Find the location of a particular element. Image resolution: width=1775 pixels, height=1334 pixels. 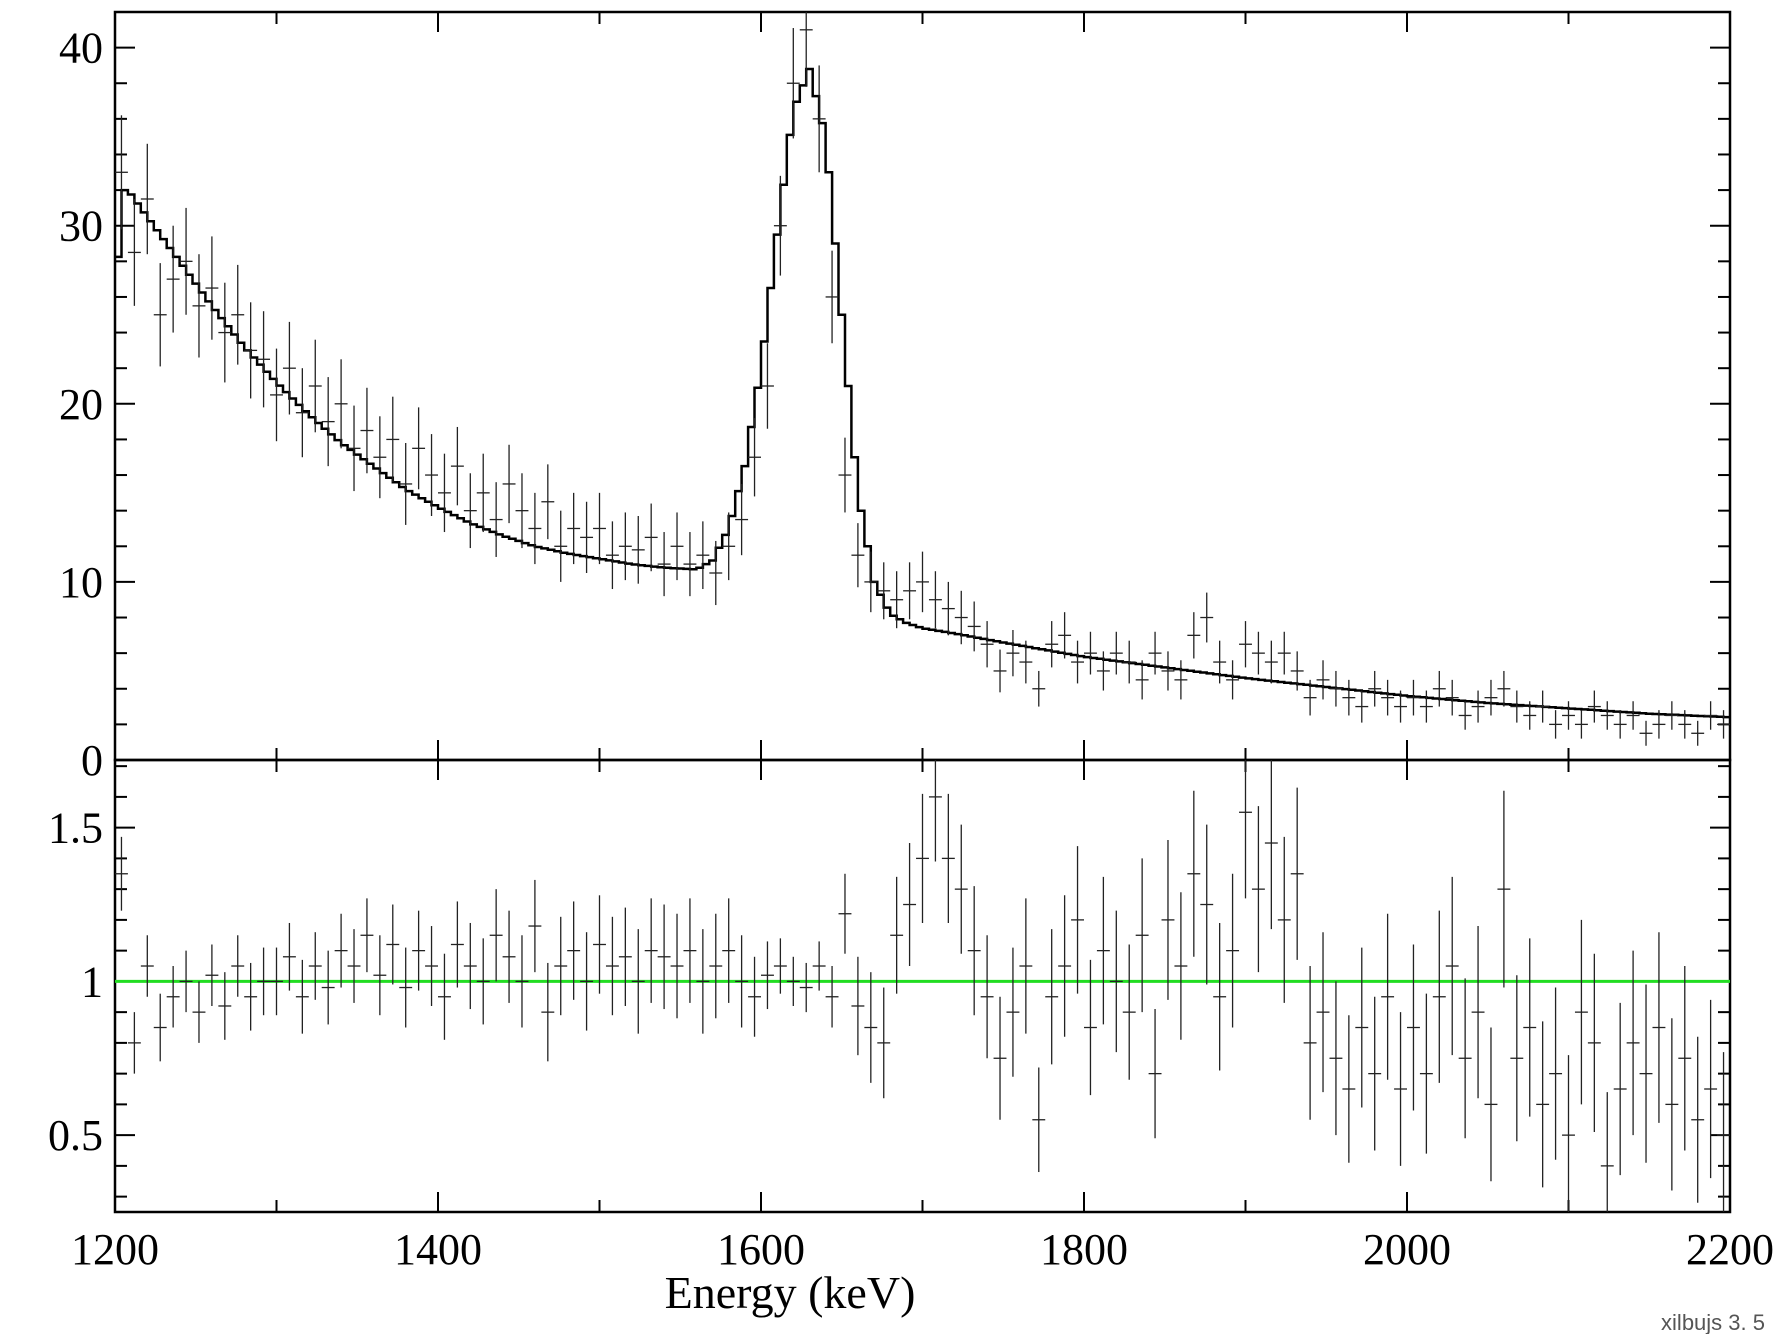

x-axis-label: Energy (keV) is located at coordinates (790, 1292).